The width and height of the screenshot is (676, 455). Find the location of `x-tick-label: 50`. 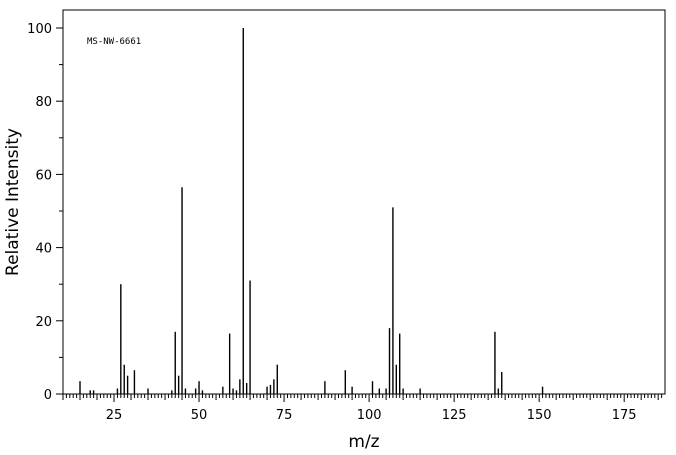

x-tick-label: 50 is located at coordinates (199, 415).